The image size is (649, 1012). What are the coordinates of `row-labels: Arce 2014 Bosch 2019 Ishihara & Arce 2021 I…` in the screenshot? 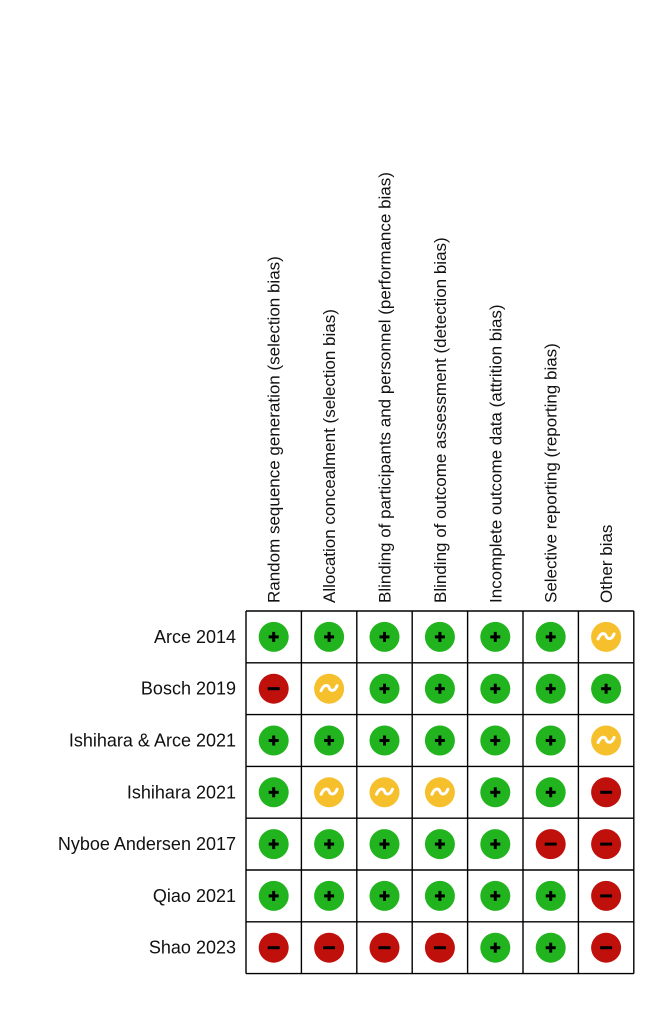 It's located at (147, 792).